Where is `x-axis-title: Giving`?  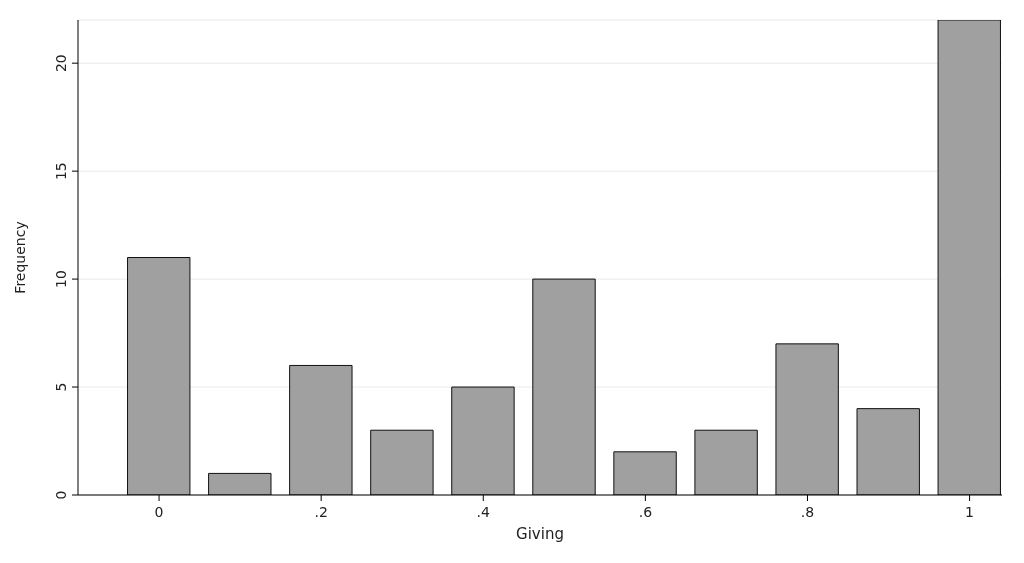 x-axis-title: Giving is located at coordinates (540, 534).